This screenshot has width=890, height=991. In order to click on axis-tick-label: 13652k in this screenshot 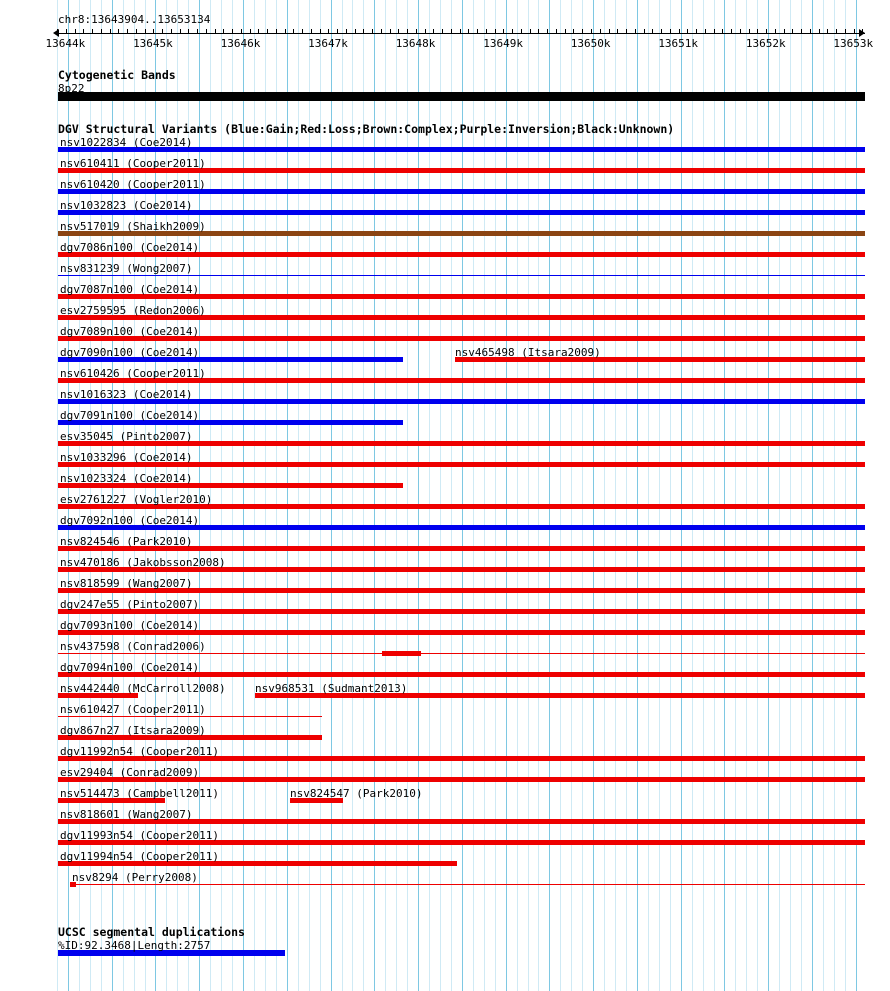, I will do `click(765, 43)`.